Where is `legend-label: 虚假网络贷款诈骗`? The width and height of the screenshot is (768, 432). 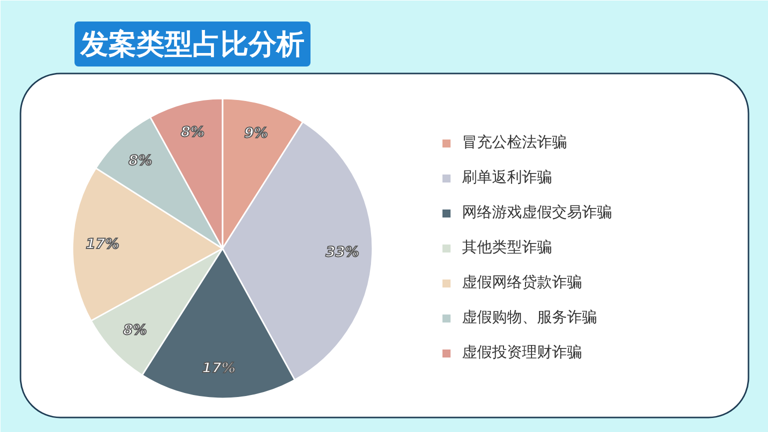 legend-label: 虚假网络贷款诈骗 is located at coordinates (522, 282).